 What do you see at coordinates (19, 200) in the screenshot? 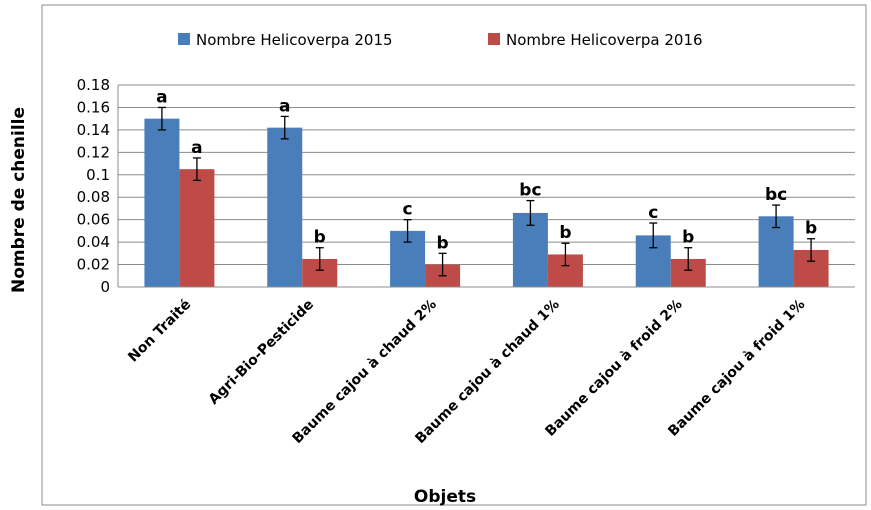
I see `y-axis-title: Nombre de chenille` at bounding box center [19, 200].